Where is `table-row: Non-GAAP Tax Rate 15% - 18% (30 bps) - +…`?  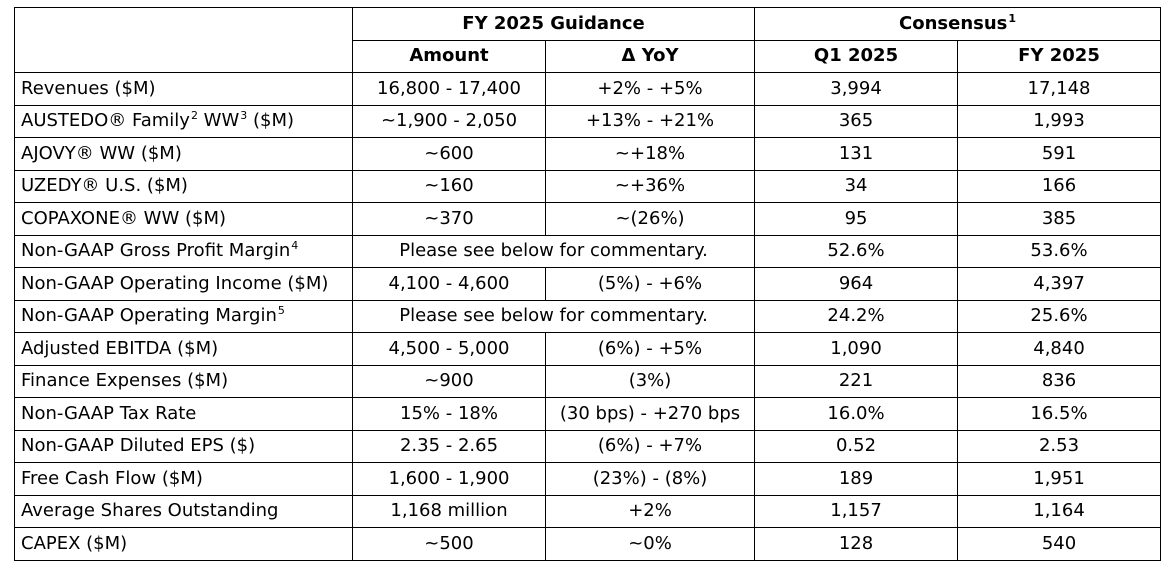
table-row: Non-GAAP Tax Rate 15% - 18% (30 bps) - +… is located at coordinates (588, 414).